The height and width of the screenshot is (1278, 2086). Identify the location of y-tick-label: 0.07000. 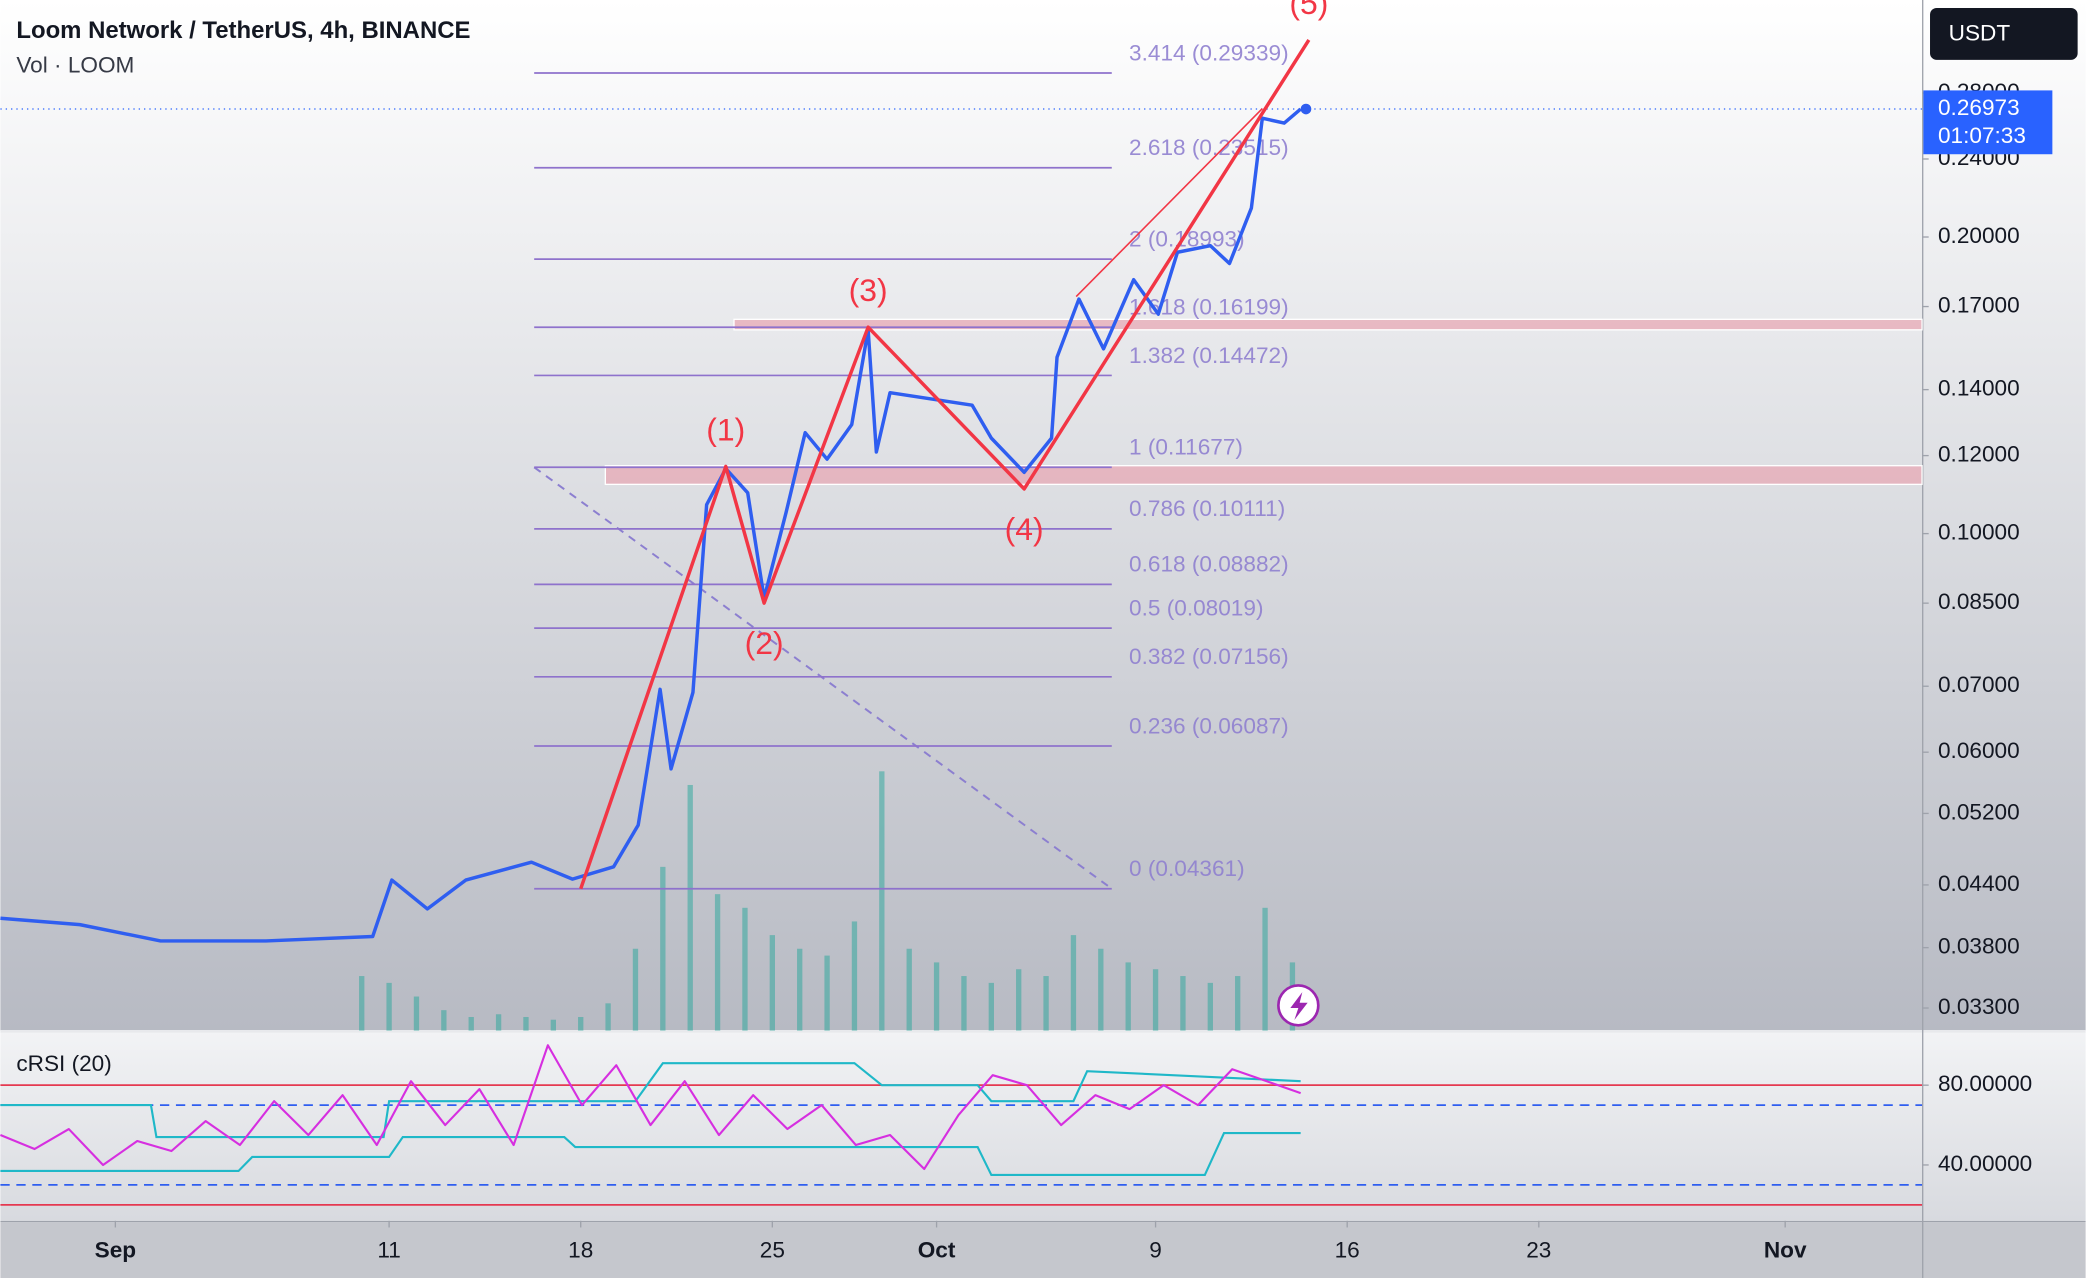
(1979, 684).